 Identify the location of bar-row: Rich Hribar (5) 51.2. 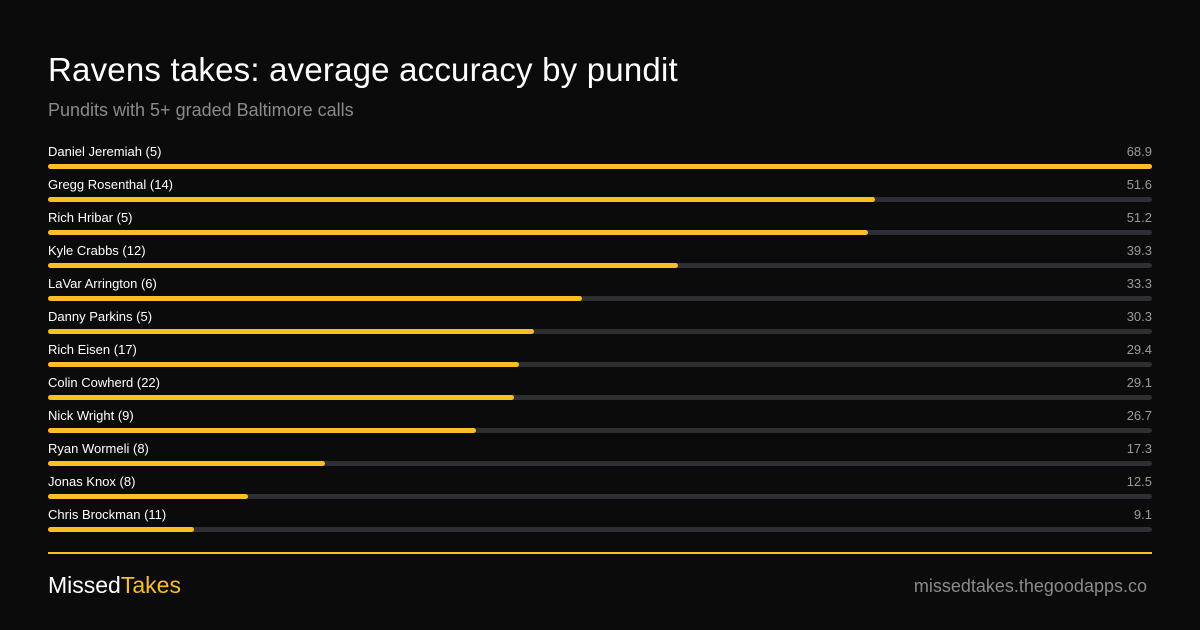
(600, 225).